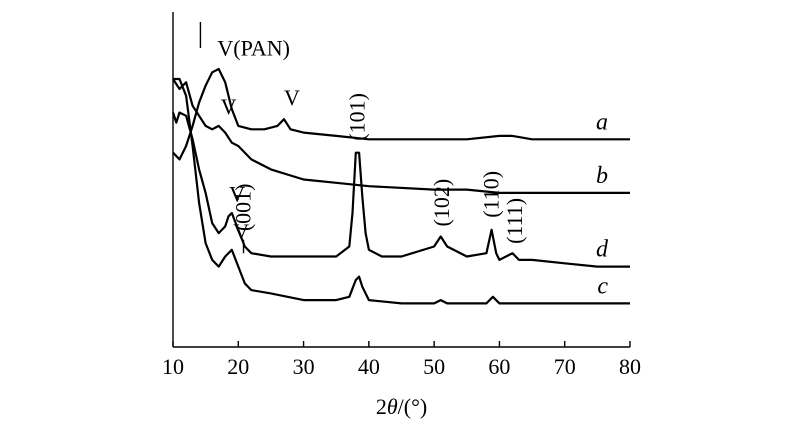 Image resolution: width=800 pixels, height=442 pixels. Describe the element at coordinates (491, 194) in the screenshot. I see `annotation-4: (110)` at that location.